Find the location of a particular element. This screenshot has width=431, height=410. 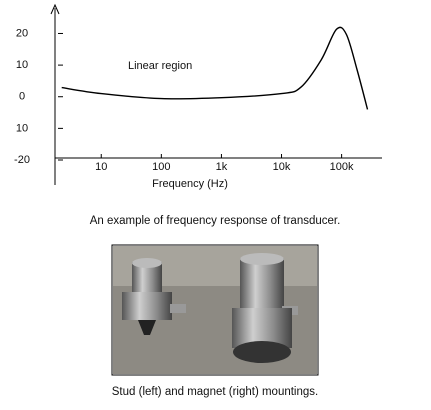

response-curve is located at coordinates (215, 68).